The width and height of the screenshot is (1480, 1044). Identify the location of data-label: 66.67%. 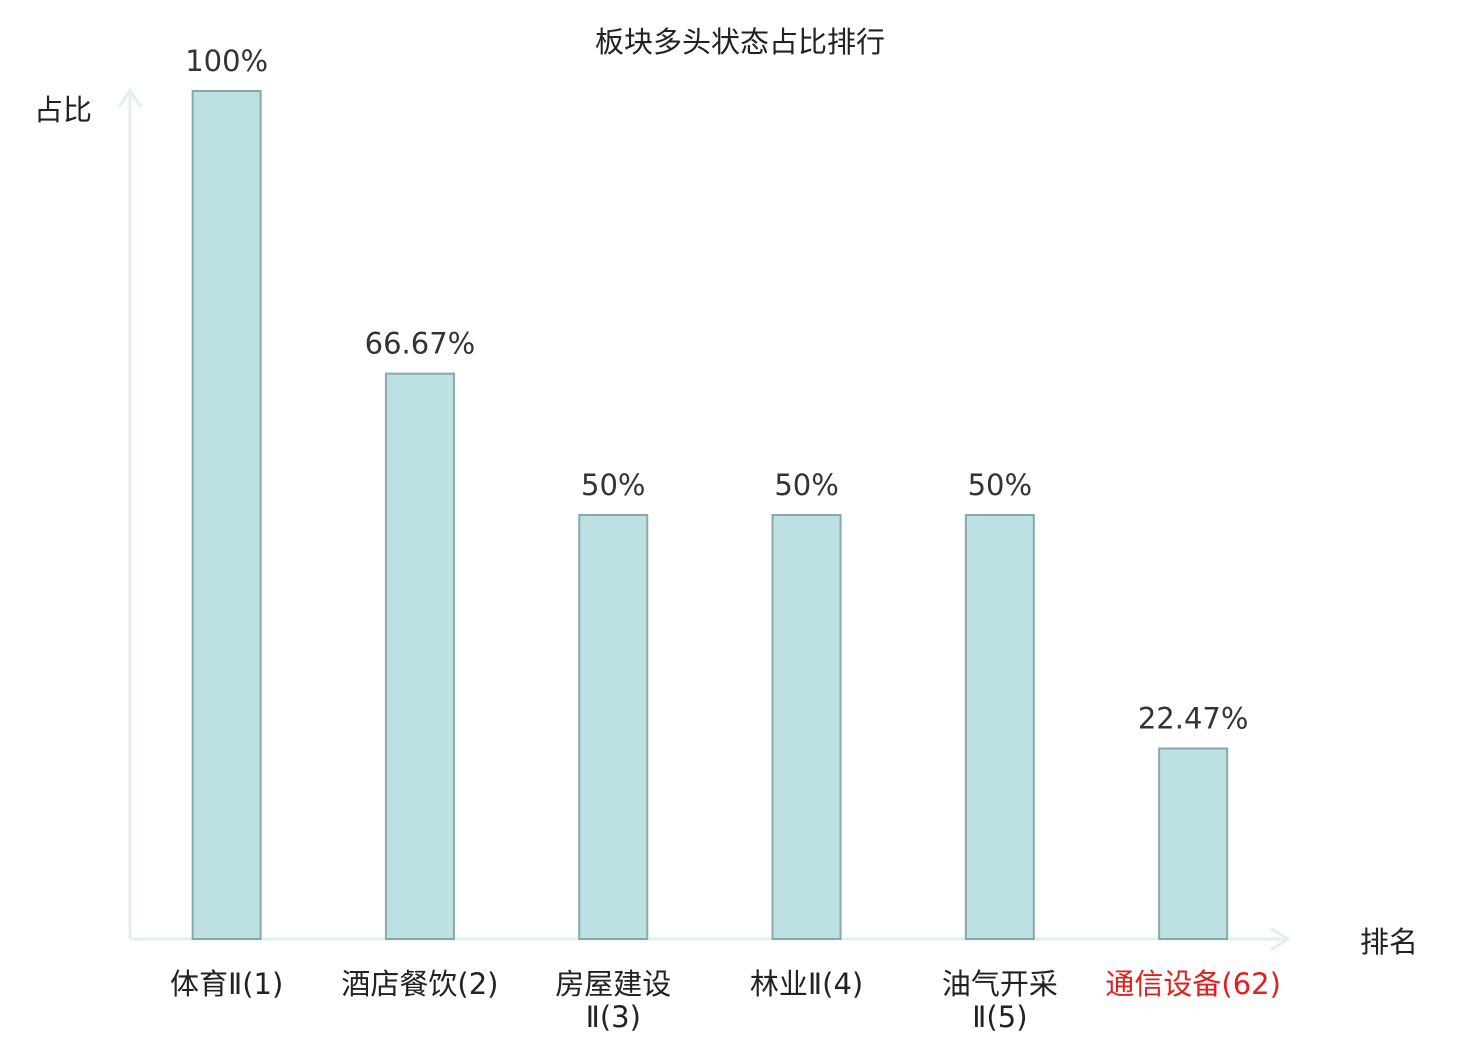
(420, 344).